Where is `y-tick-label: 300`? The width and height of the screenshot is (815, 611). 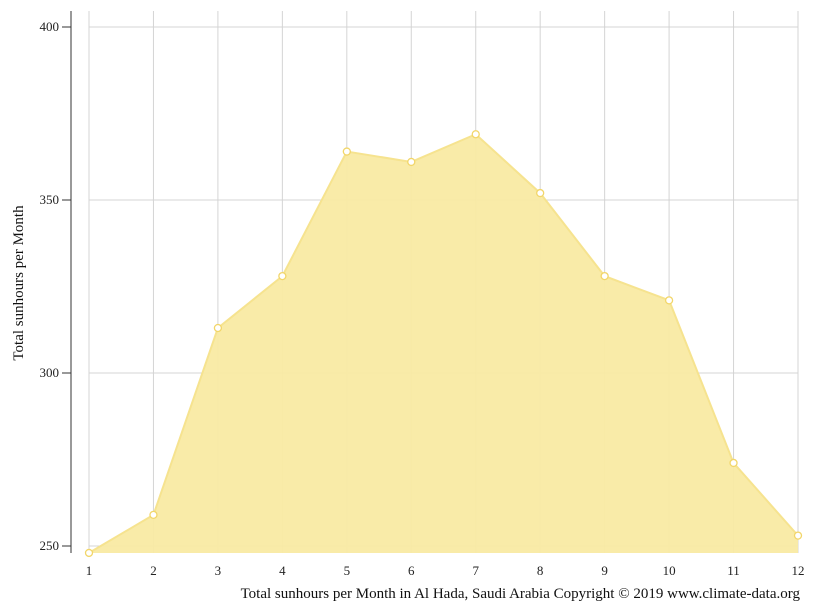
y-tick-label: 300 is located at coordinates (50, 372).